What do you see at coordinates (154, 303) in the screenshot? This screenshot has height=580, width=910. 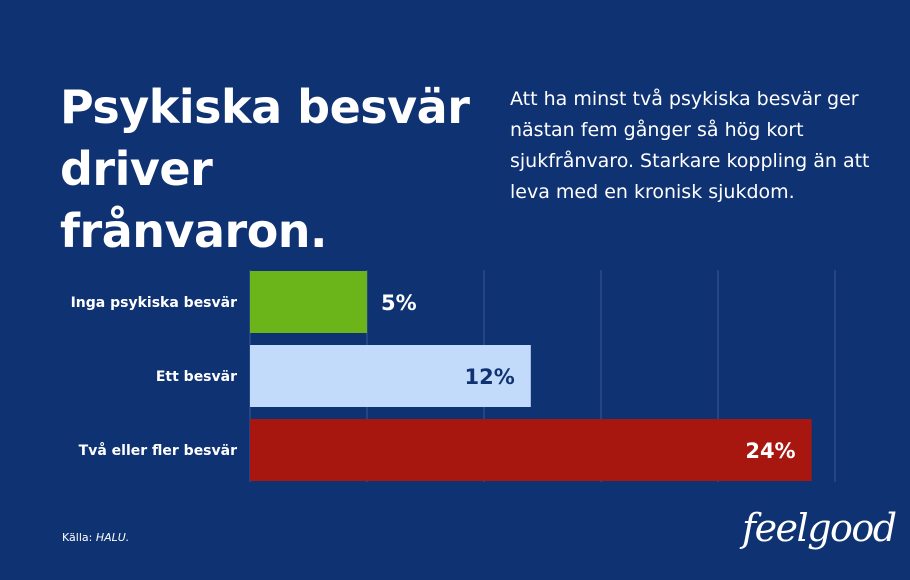 I see `category-label: Inga psykiska besvär` at bounding box center [154, 303].